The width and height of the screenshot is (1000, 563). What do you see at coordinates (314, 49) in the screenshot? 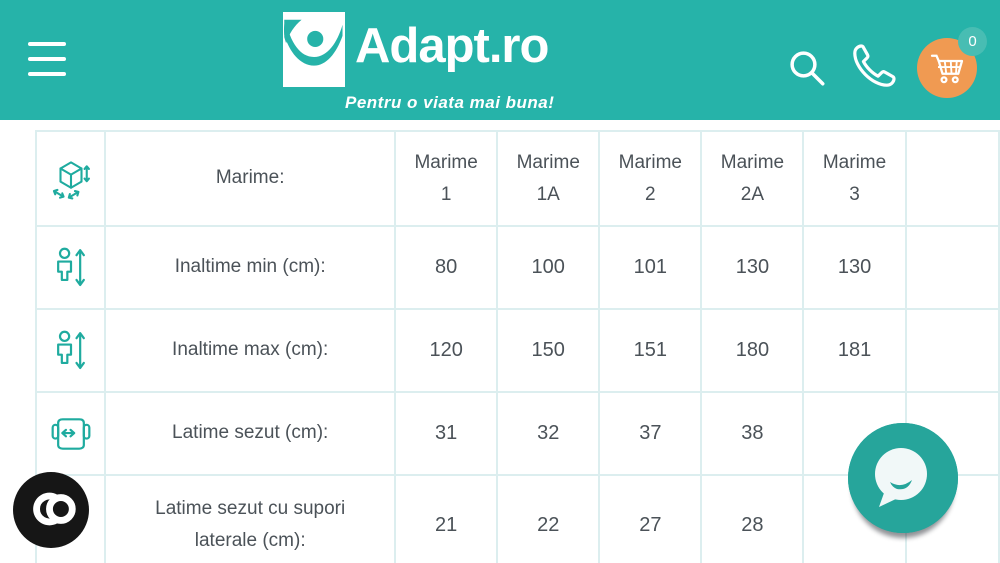
I see `logo-mark-icon` at bounding box center [314, 49].